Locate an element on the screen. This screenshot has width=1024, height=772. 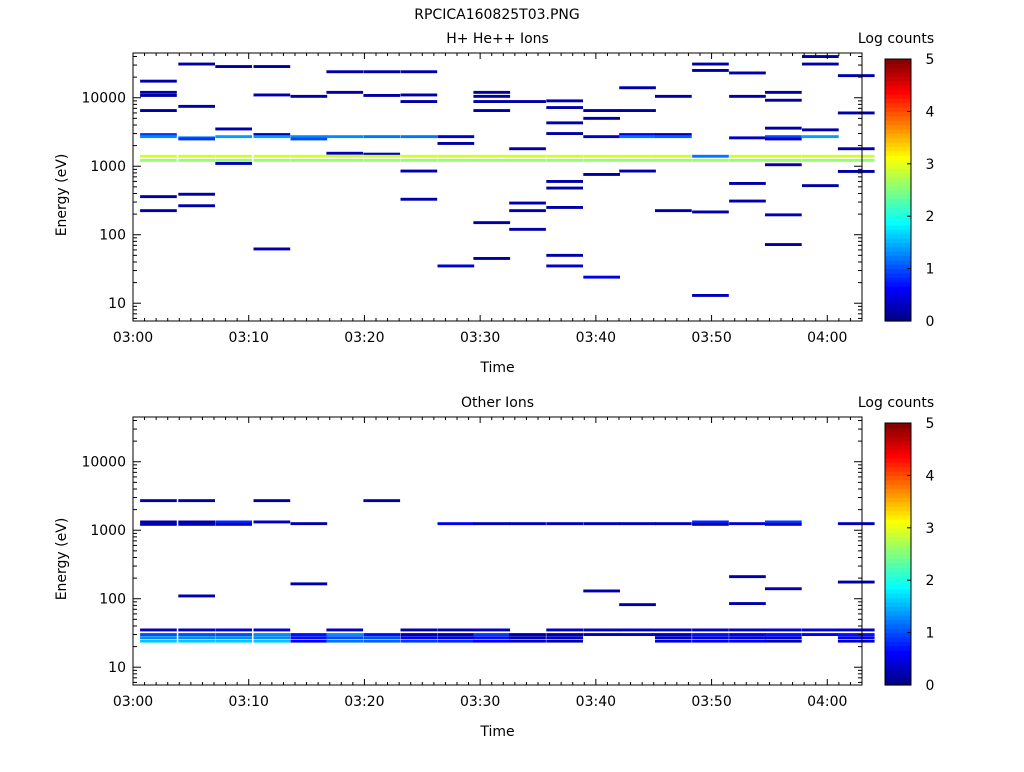
y-axis-label: Energy (eV) is located at coordinates (62, 559).